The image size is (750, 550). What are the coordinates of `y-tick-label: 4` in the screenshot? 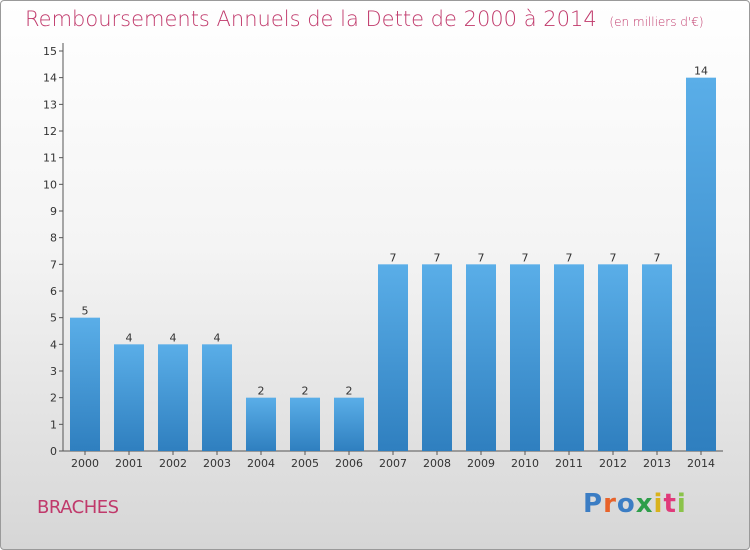 It's located at (53, 344).